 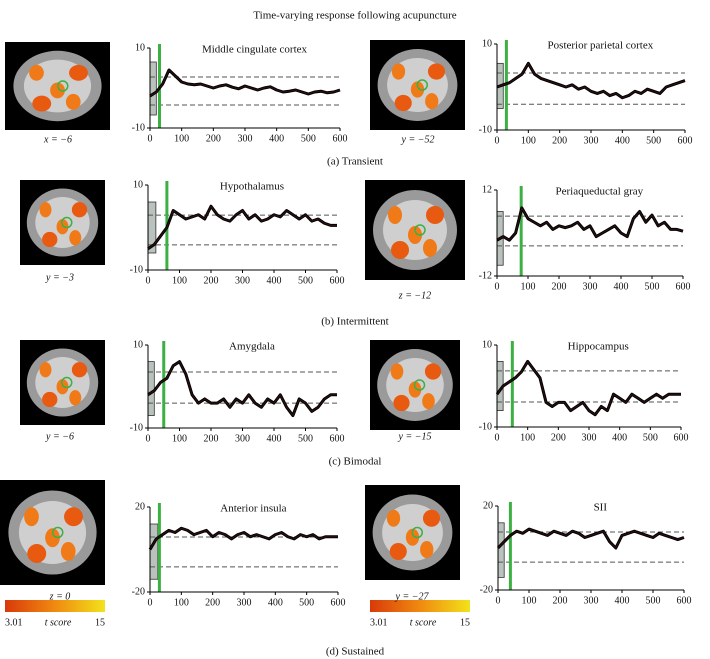 What do you see at coordinates (252, 187) in the screenshot?
I see `chart-title: Hypothalamus` at bounding box center [252, 187].